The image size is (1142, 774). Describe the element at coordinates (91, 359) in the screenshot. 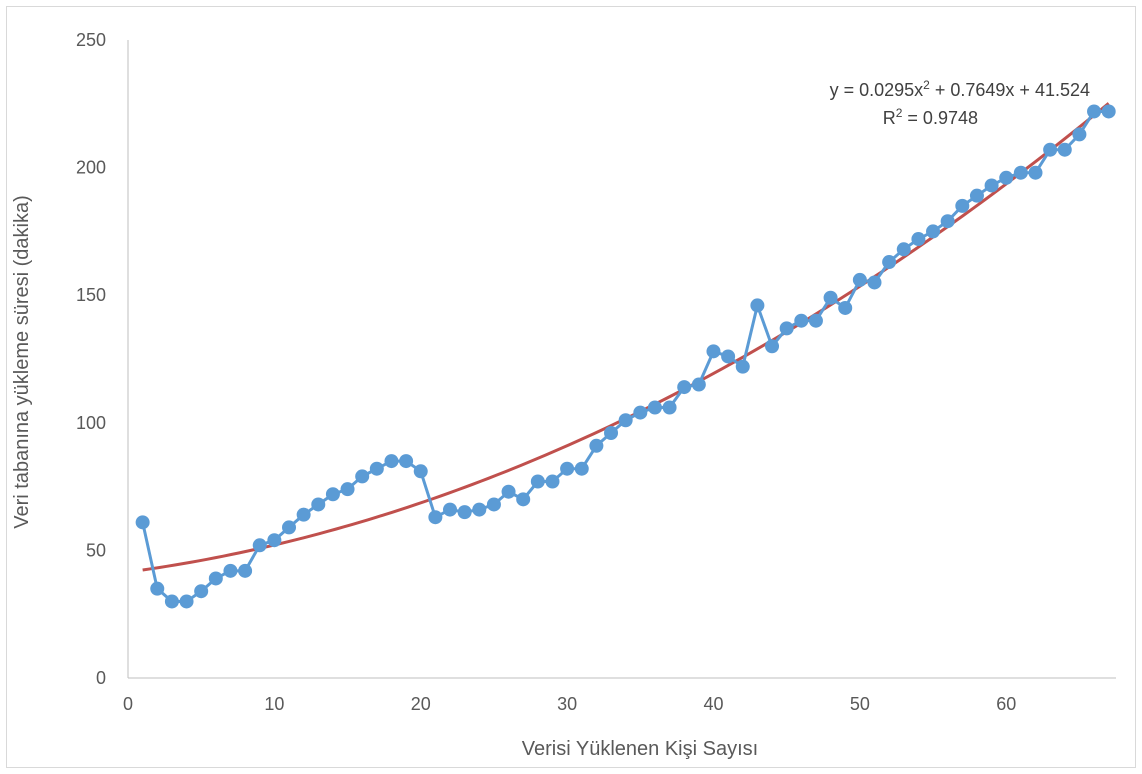

I see `y-tick-labels: 0 50 100 150 200 250` at that location.